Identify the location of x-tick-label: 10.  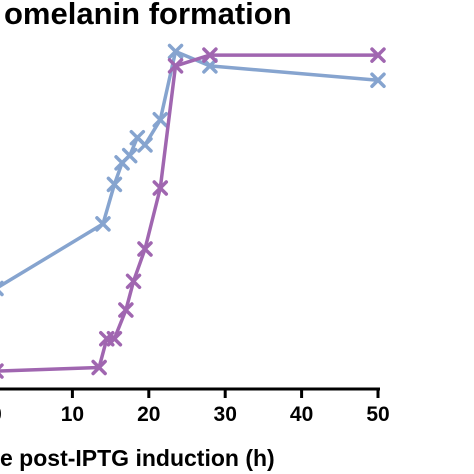
(72, 414).